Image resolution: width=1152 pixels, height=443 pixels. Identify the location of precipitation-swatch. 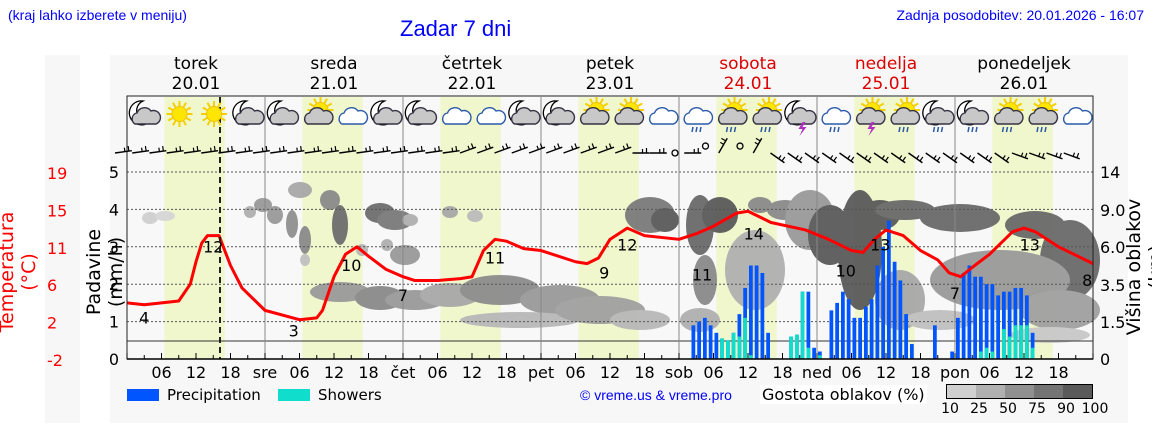
(143, 395).